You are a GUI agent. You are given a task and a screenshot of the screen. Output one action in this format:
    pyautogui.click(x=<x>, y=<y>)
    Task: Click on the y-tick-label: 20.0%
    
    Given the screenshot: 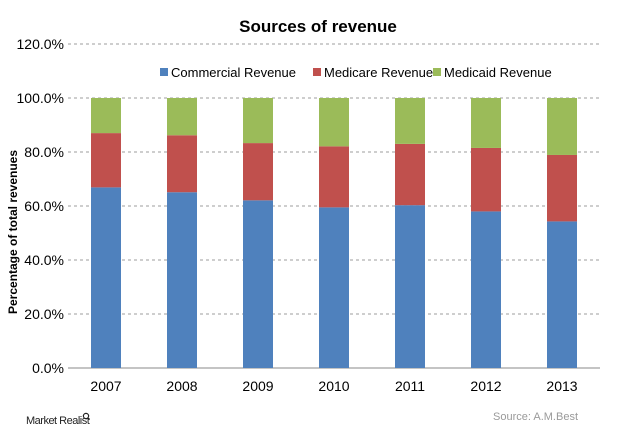 What is the action you would take?
    pyautogui.click(x=44, y=314)
    